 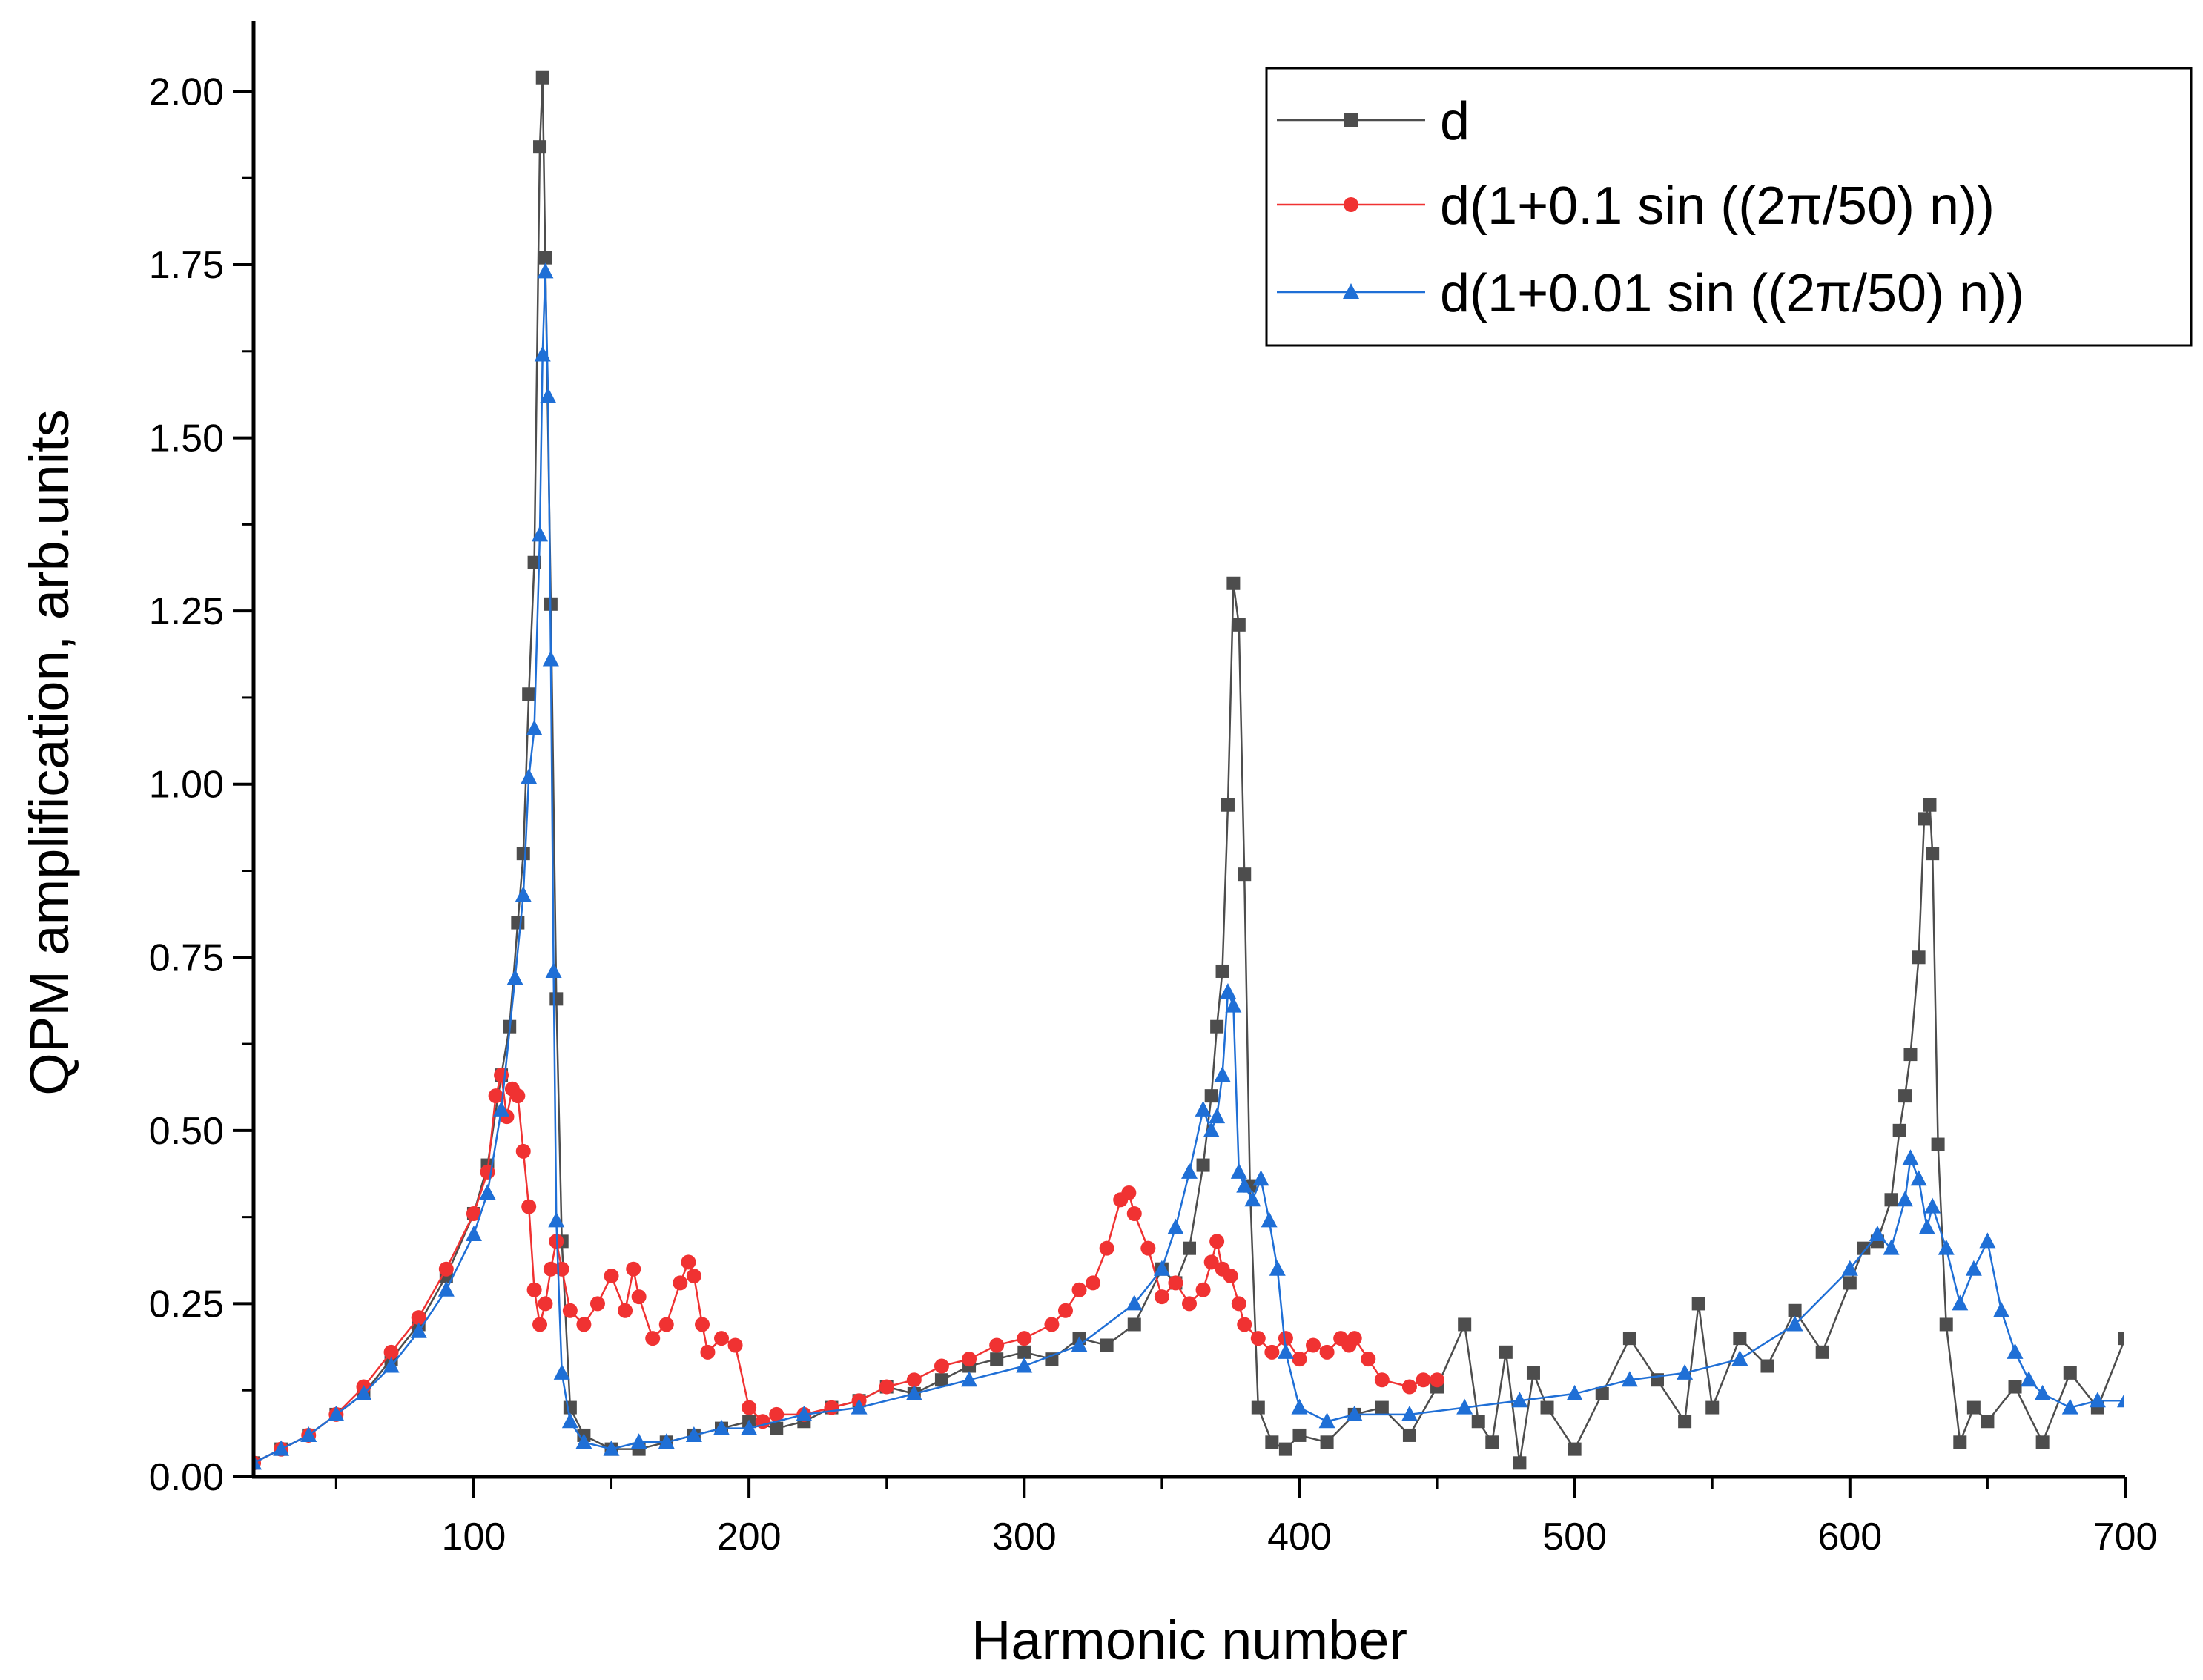 I want to click on y-tick-label: 1.25, so click(x=186, y=611).